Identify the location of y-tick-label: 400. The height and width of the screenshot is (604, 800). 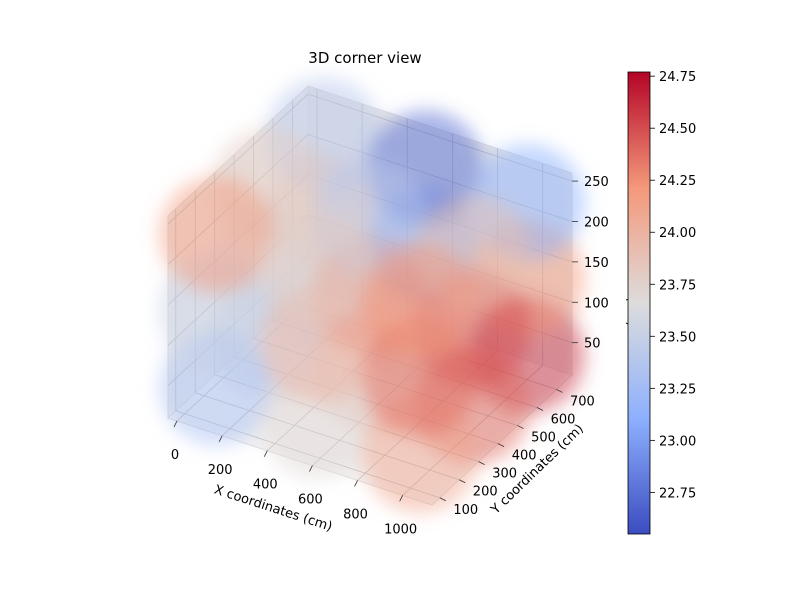
(524, 456).